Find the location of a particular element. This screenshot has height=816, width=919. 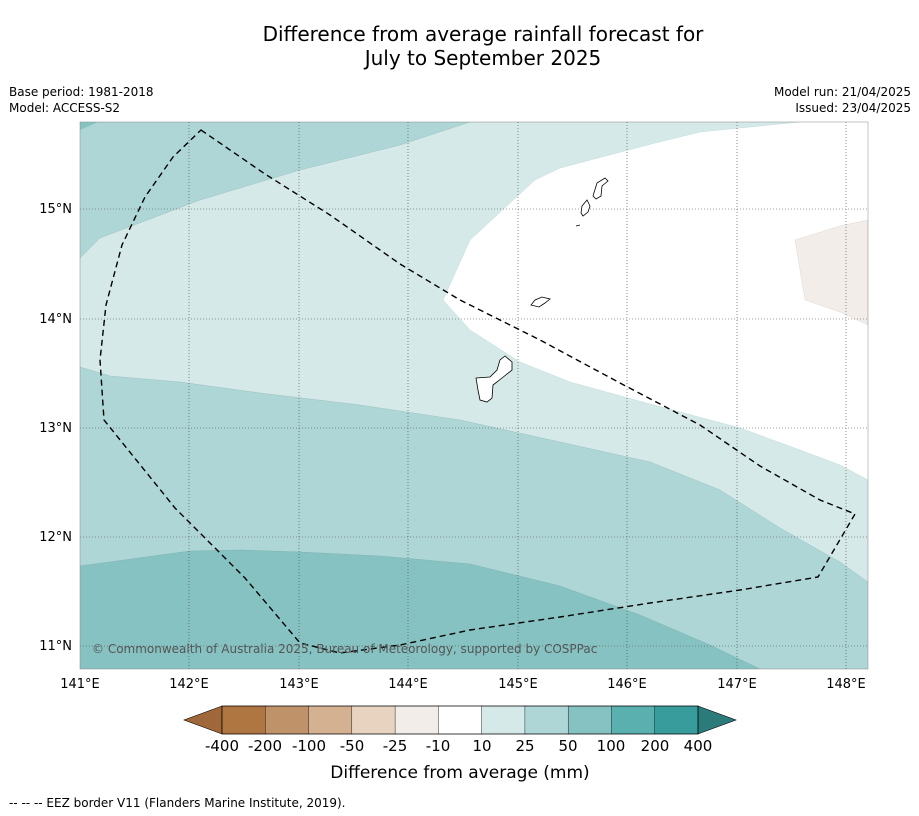

saipan-island is located at coordinates (600, 188).